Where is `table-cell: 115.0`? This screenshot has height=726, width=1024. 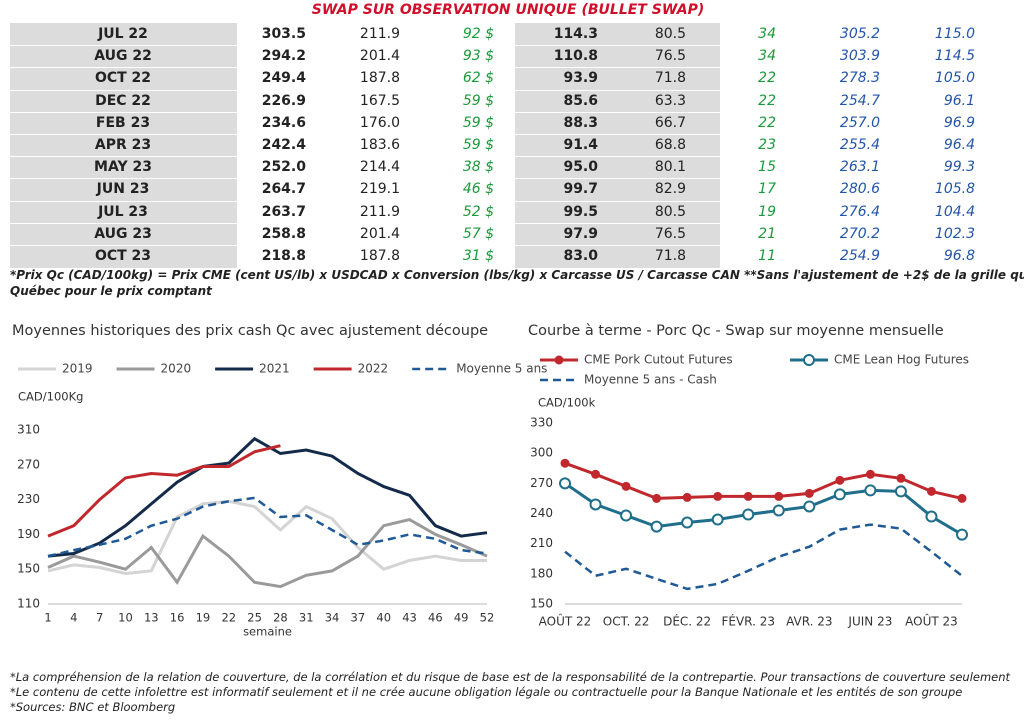 table-cell: 115.0 is located at coordinates (954, 34).